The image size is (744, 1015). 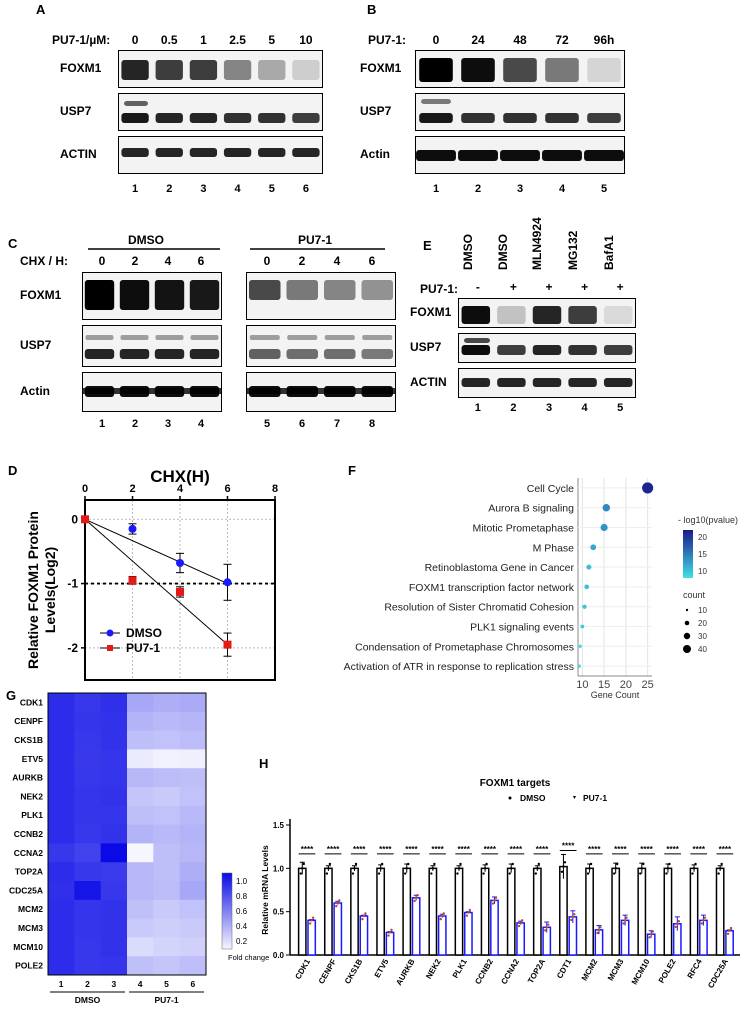 I want to click on panel-a-lane-1: 2, so click(x=169, y=189).